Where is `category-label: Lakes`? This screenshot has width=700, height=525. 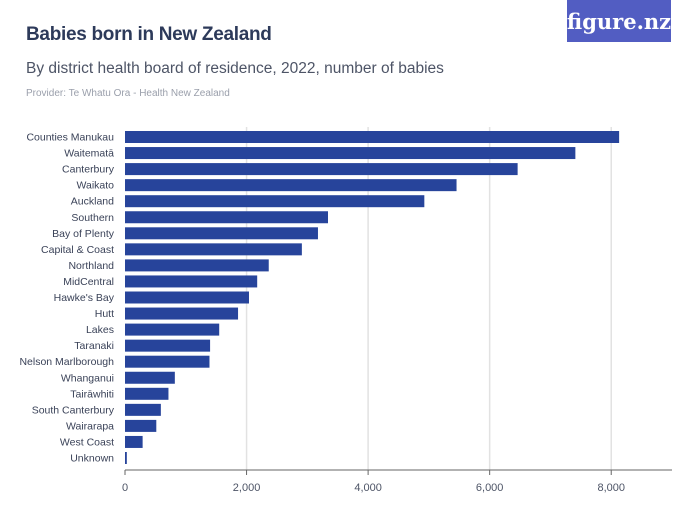 category-label: Lakes is located at coordinates (100, 330).